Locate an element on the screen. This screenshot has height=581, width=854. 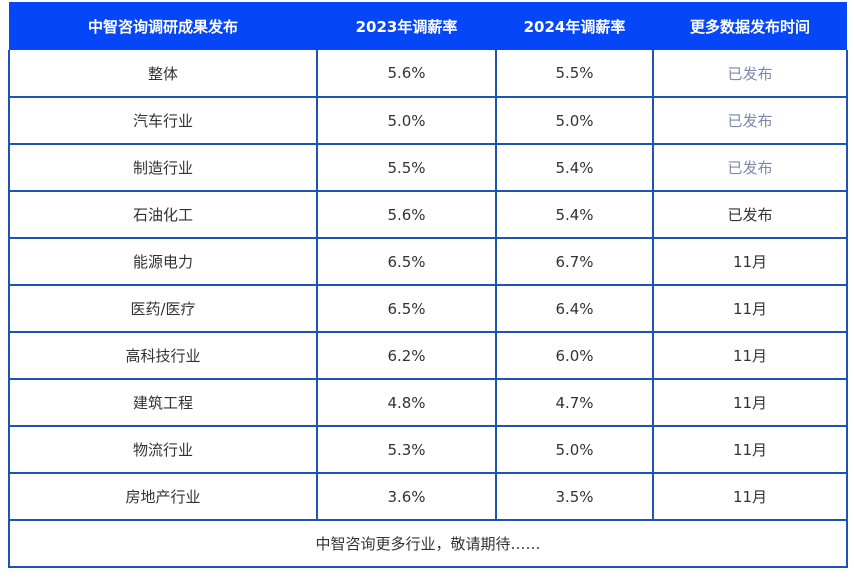
industry-cell: 医药/医疗 is located at coordinates (163, 308).